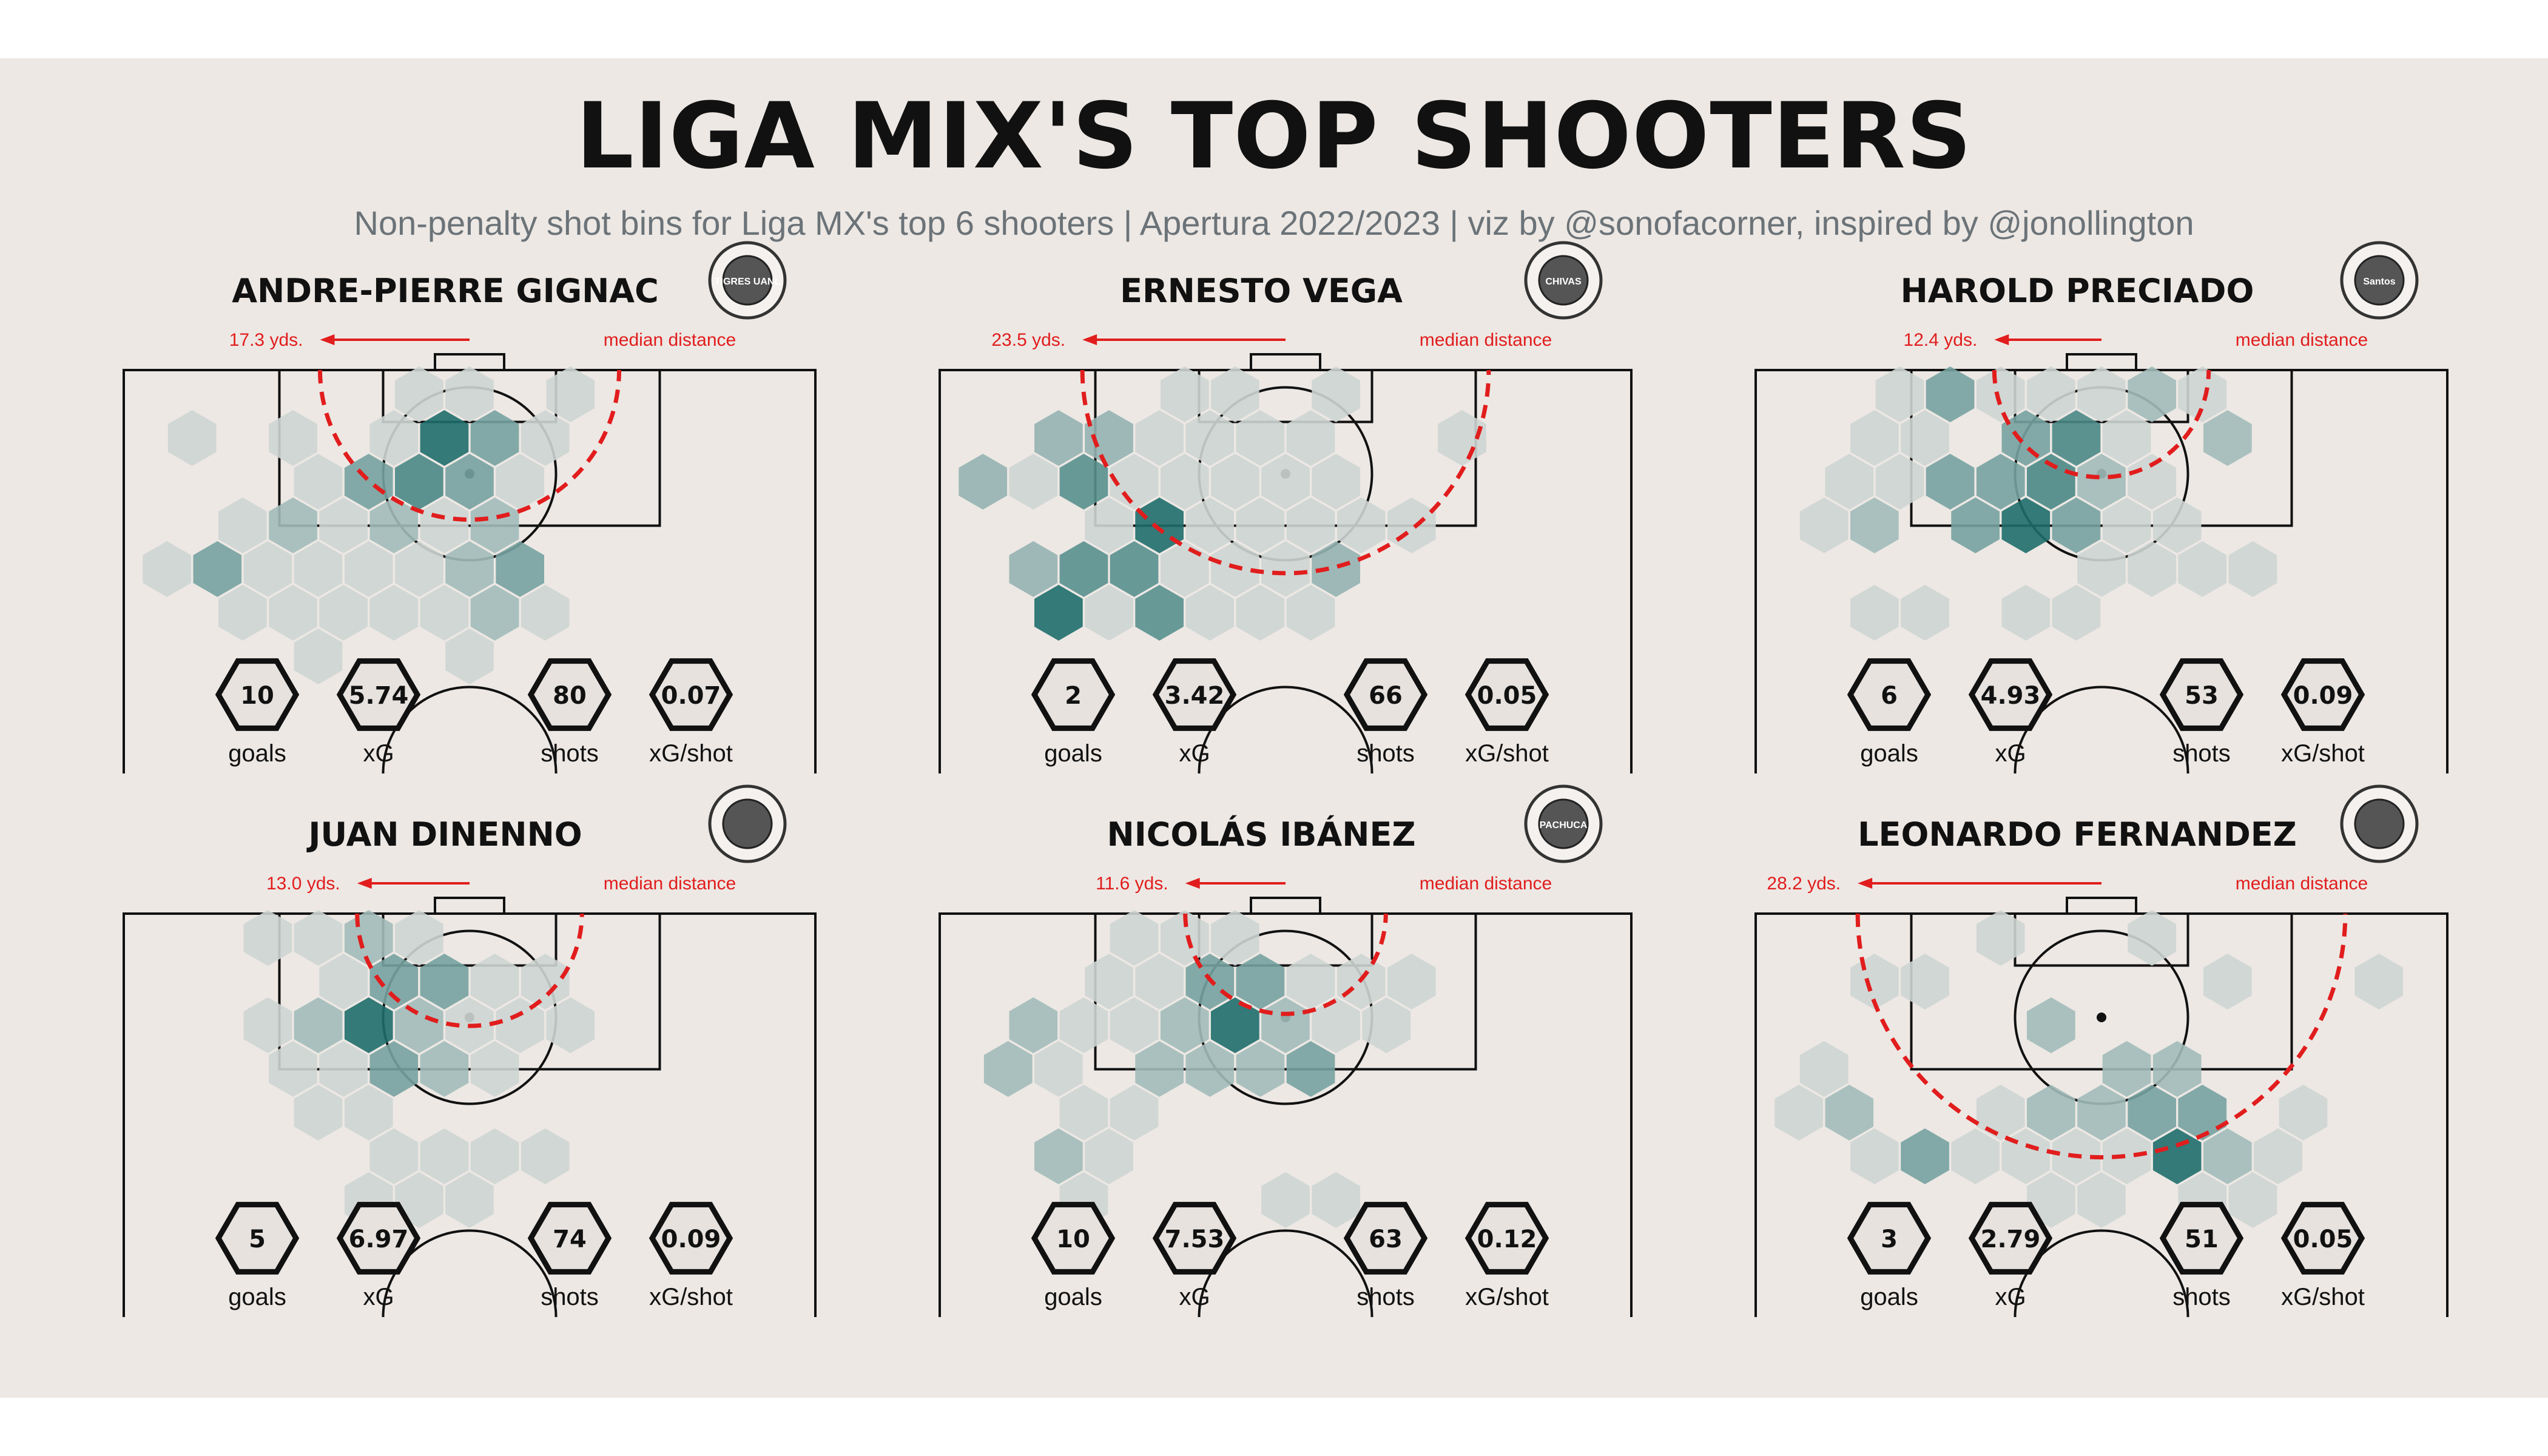 The height and width of the screenshot is (1456, 2548). I want to click on team-logo-text: PACHUCA, so click(1564, 825).